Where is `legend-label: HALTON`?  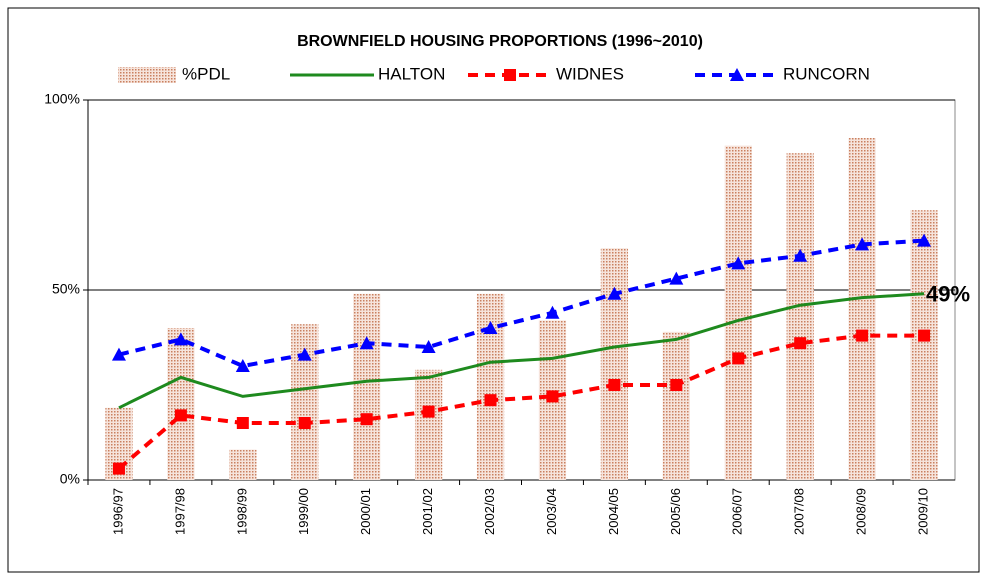
legend-label: HALTON is located at coordinates (411, 73).